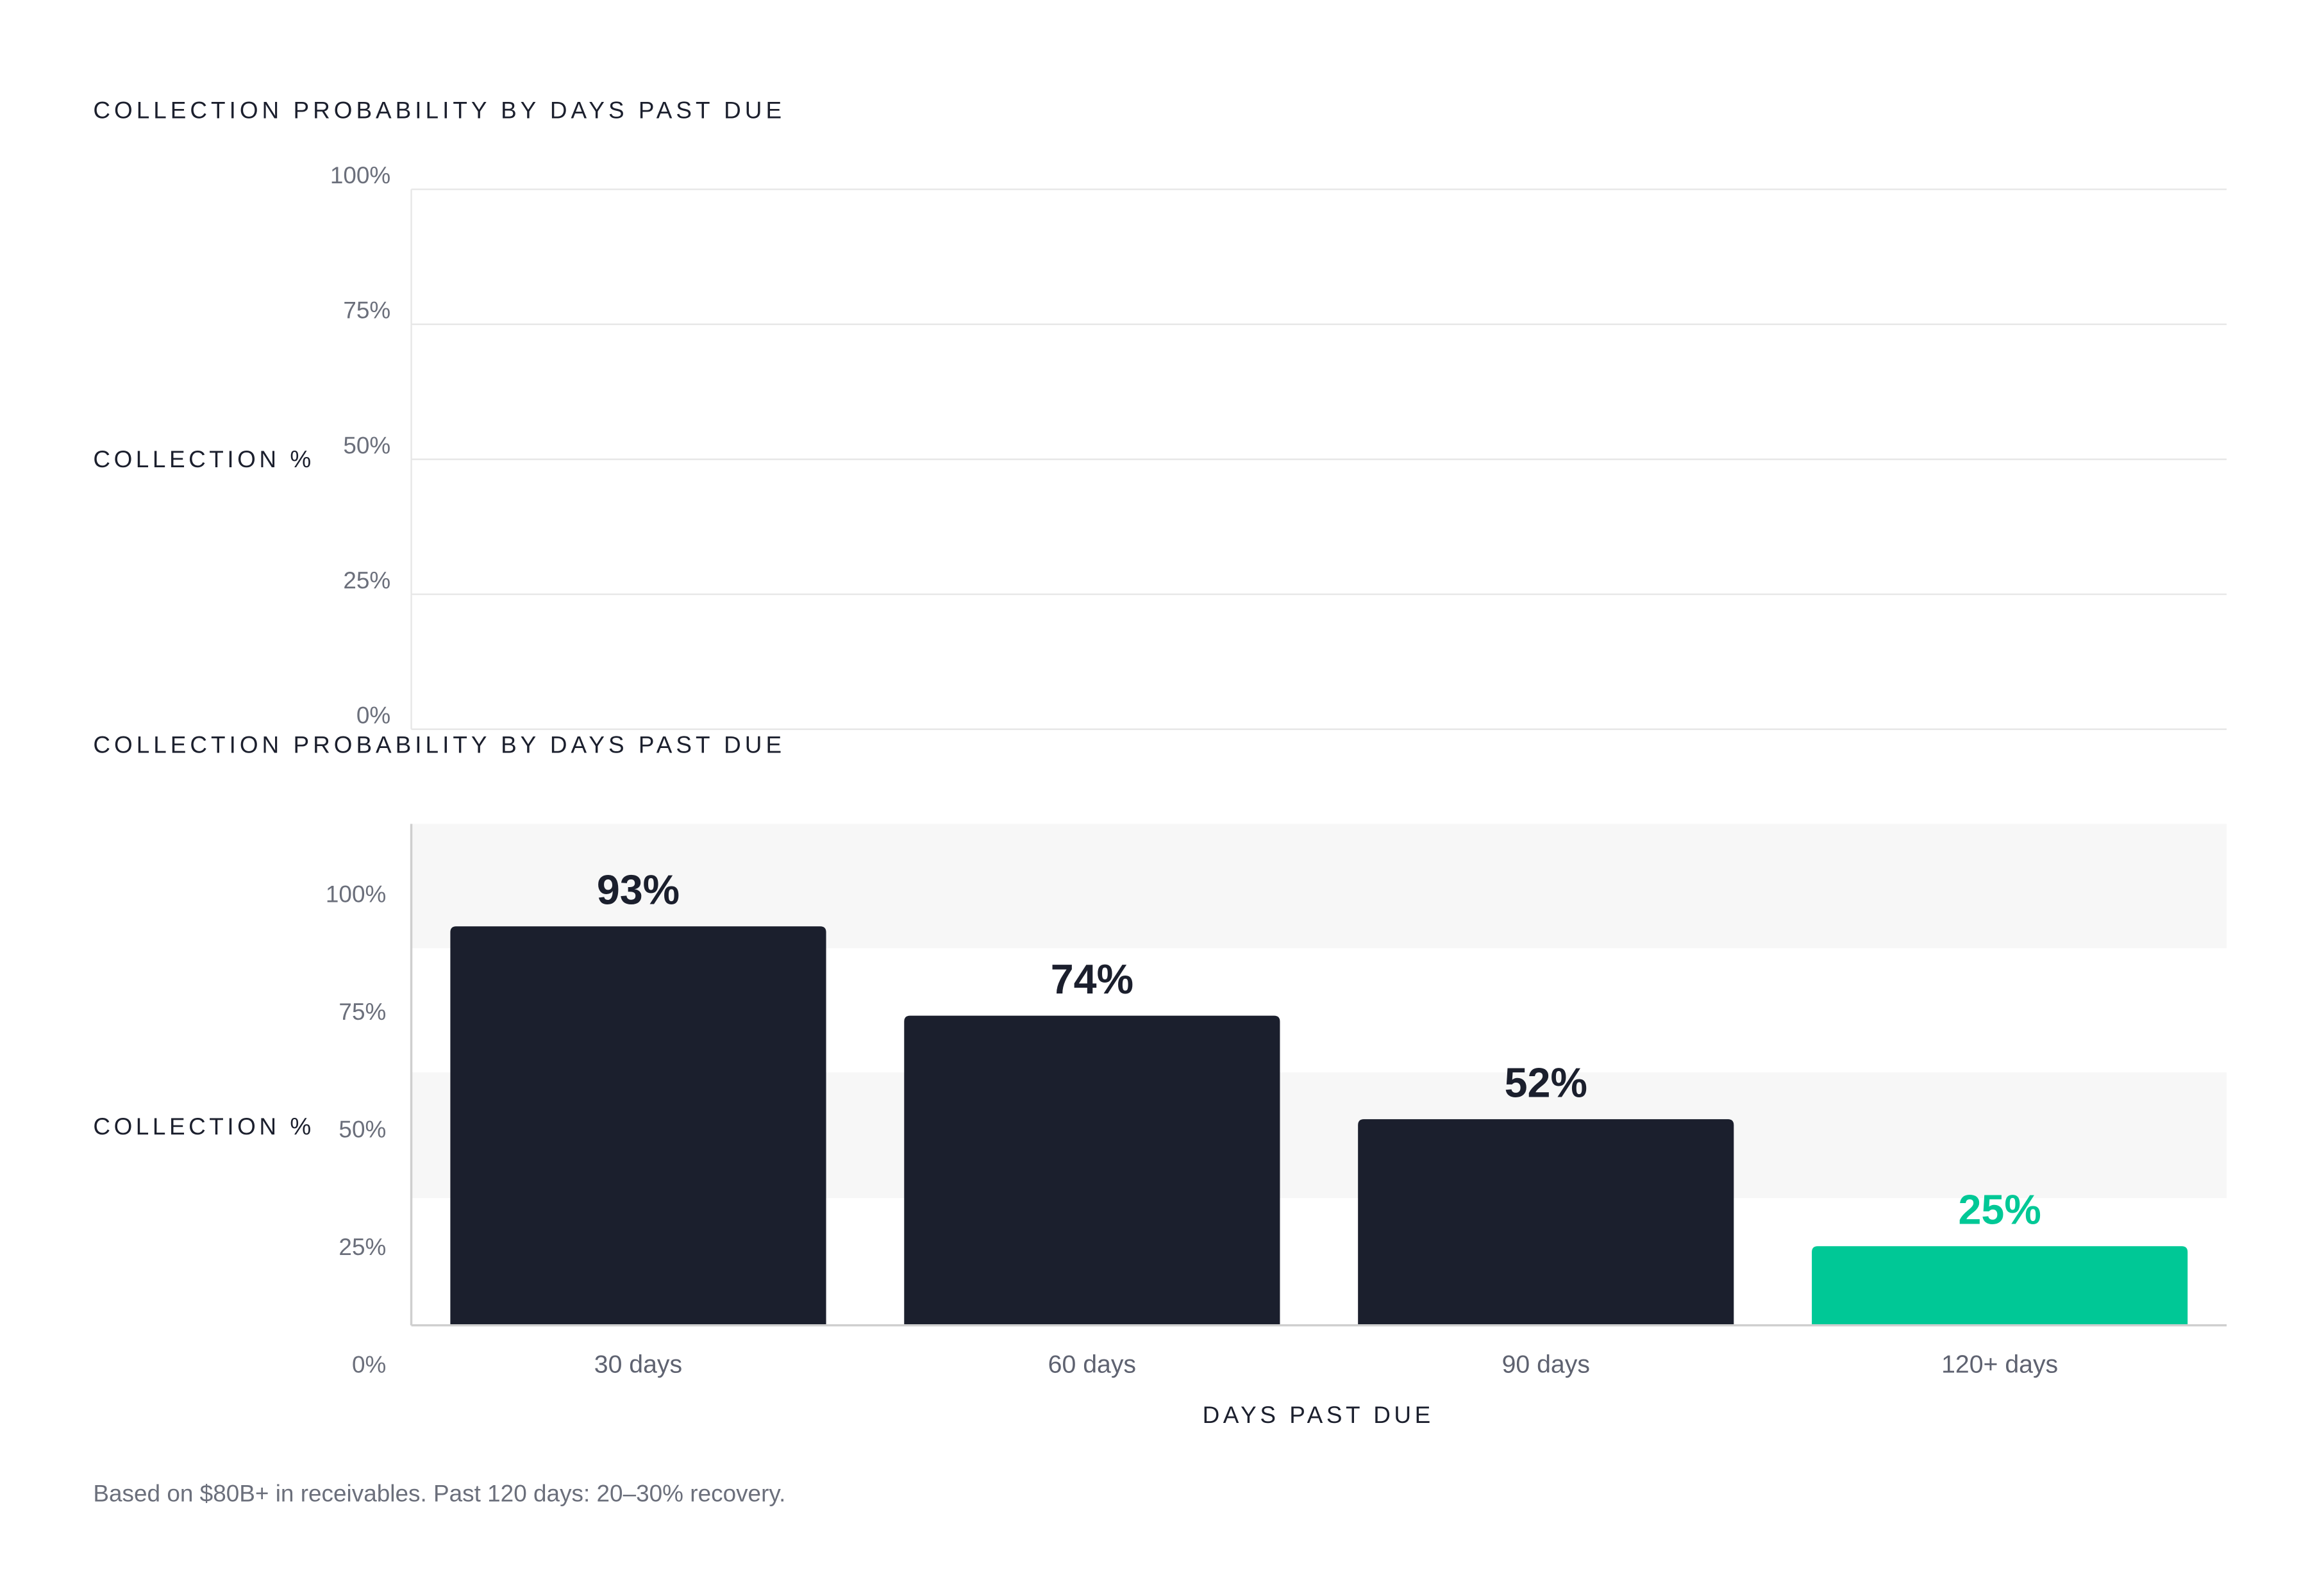  What do you see at coordinates (373, 715) in the screenshot?
I see `chart-1-y-tick-label: 0%` at bounding box center [373, 715].